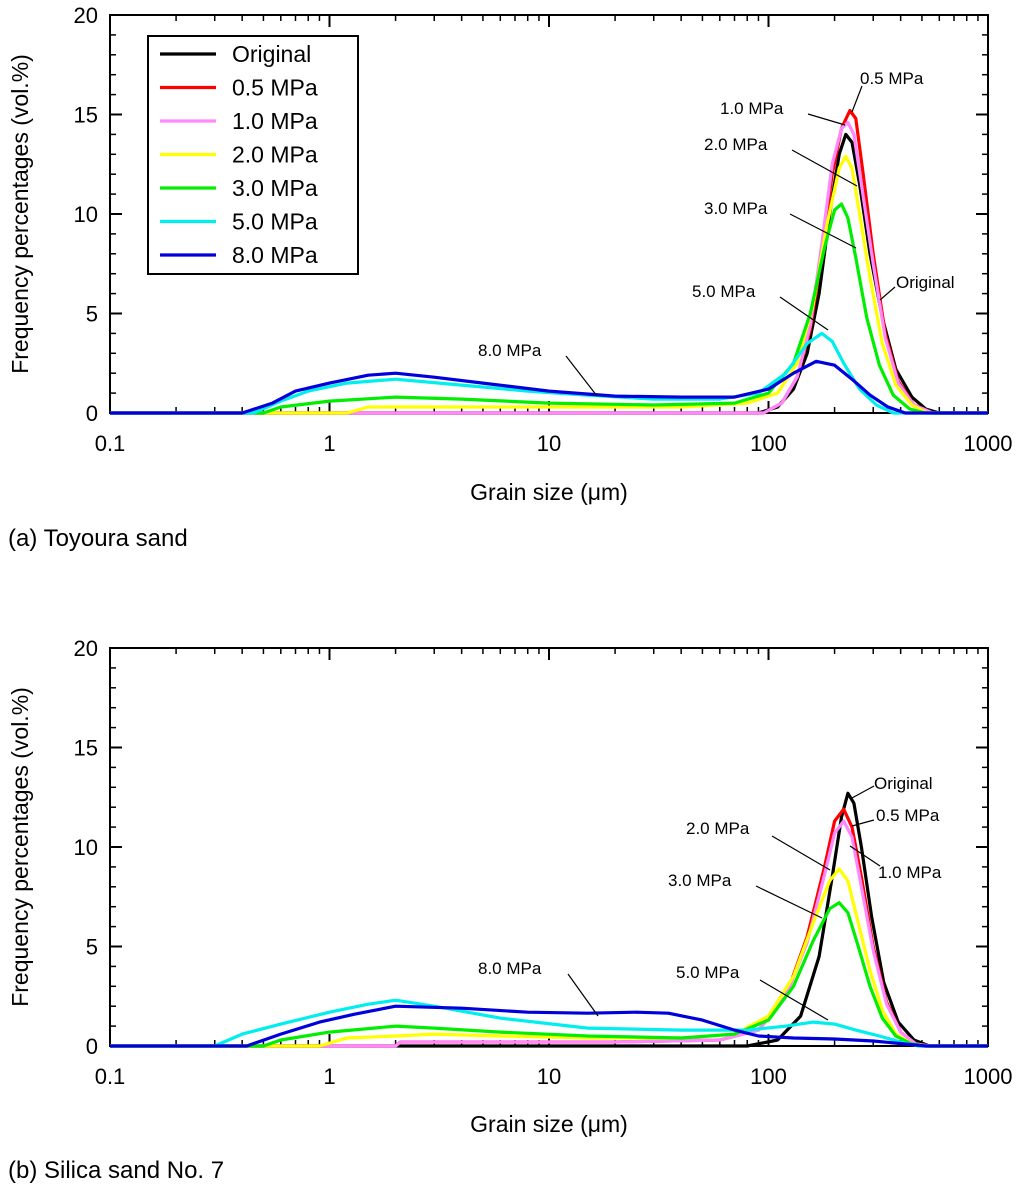  Describe the element at coordinates (275, 255) in the screenshot. I see `legend-entry: 8.0 MPa` at that location.